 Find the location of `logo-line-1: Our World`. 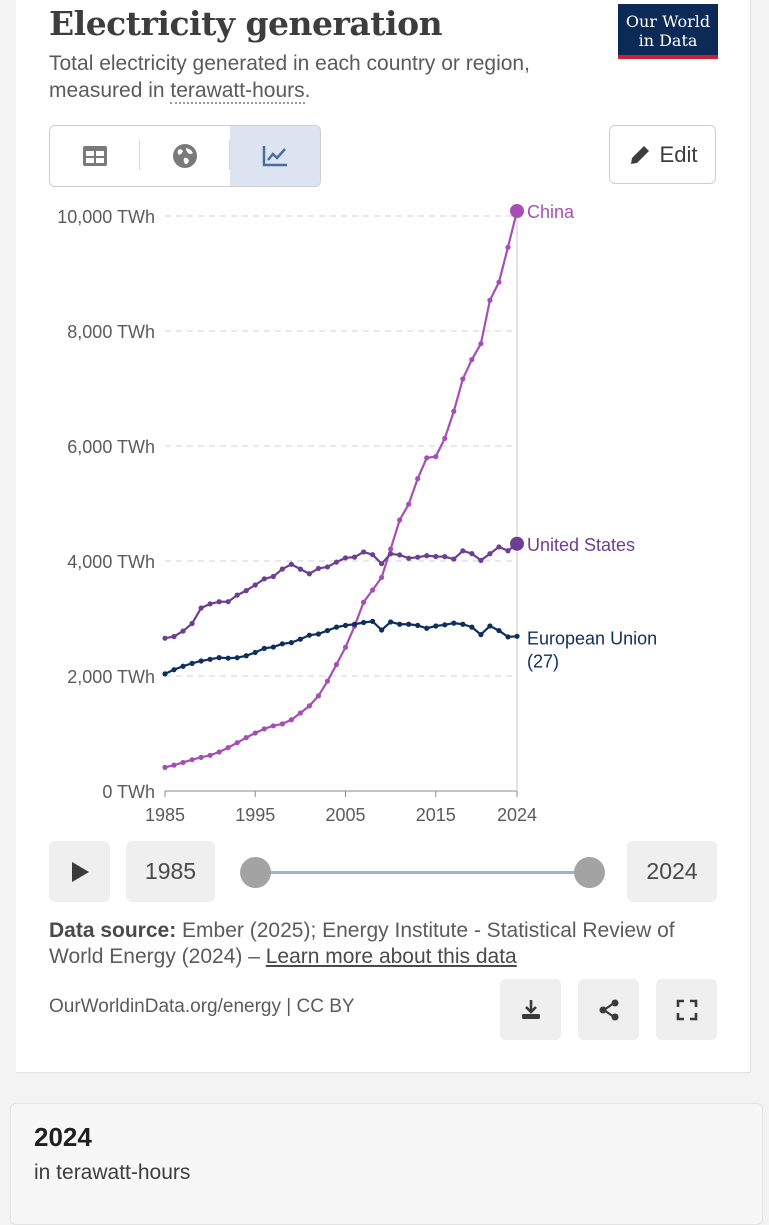

logo-line-1: Our World is located at coordinates (668, 21).